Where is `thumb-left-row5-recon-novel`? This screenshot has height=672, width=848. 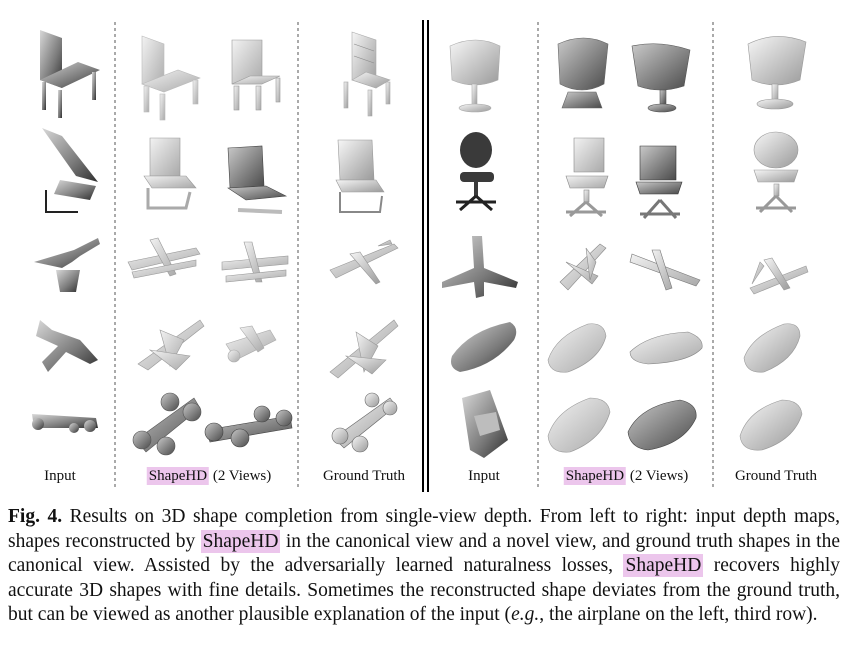
thumb-left-row5-recon-novel is located at coordinates (248, 426).